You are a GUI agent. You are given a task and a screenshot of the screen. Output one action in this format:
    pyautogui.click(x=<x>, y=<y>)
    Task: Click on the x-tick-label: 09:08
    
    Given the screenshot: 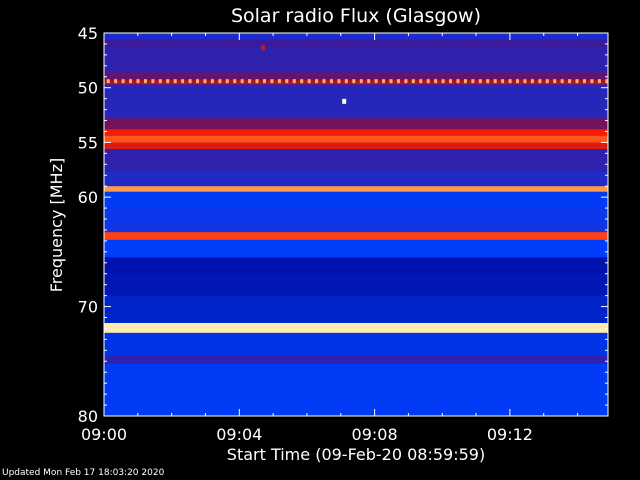 What is the action you would take?
    pyautogui.click(x=375, y=434)
    